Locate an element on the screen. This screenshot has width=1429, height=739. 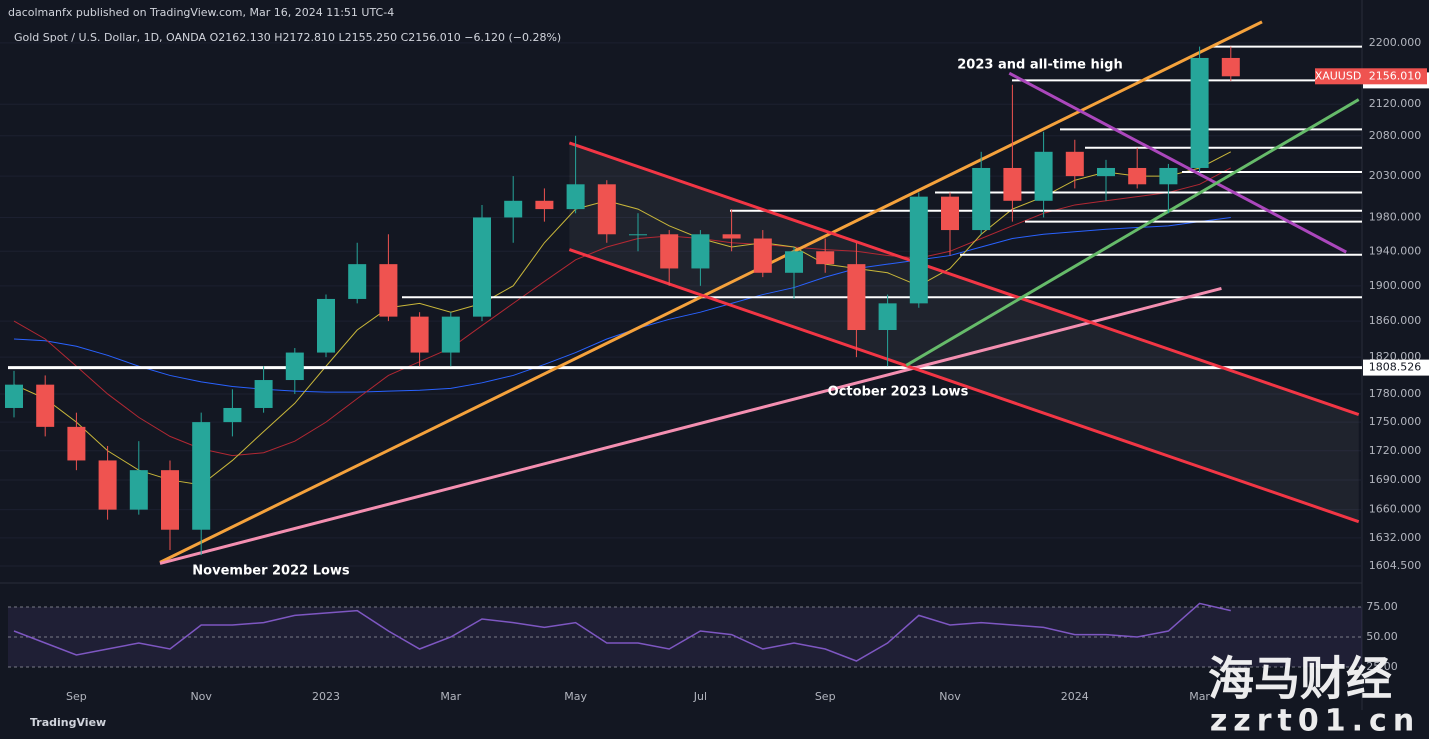
y-tick-label: 1780.000 is located at coordinates (1395, 393).